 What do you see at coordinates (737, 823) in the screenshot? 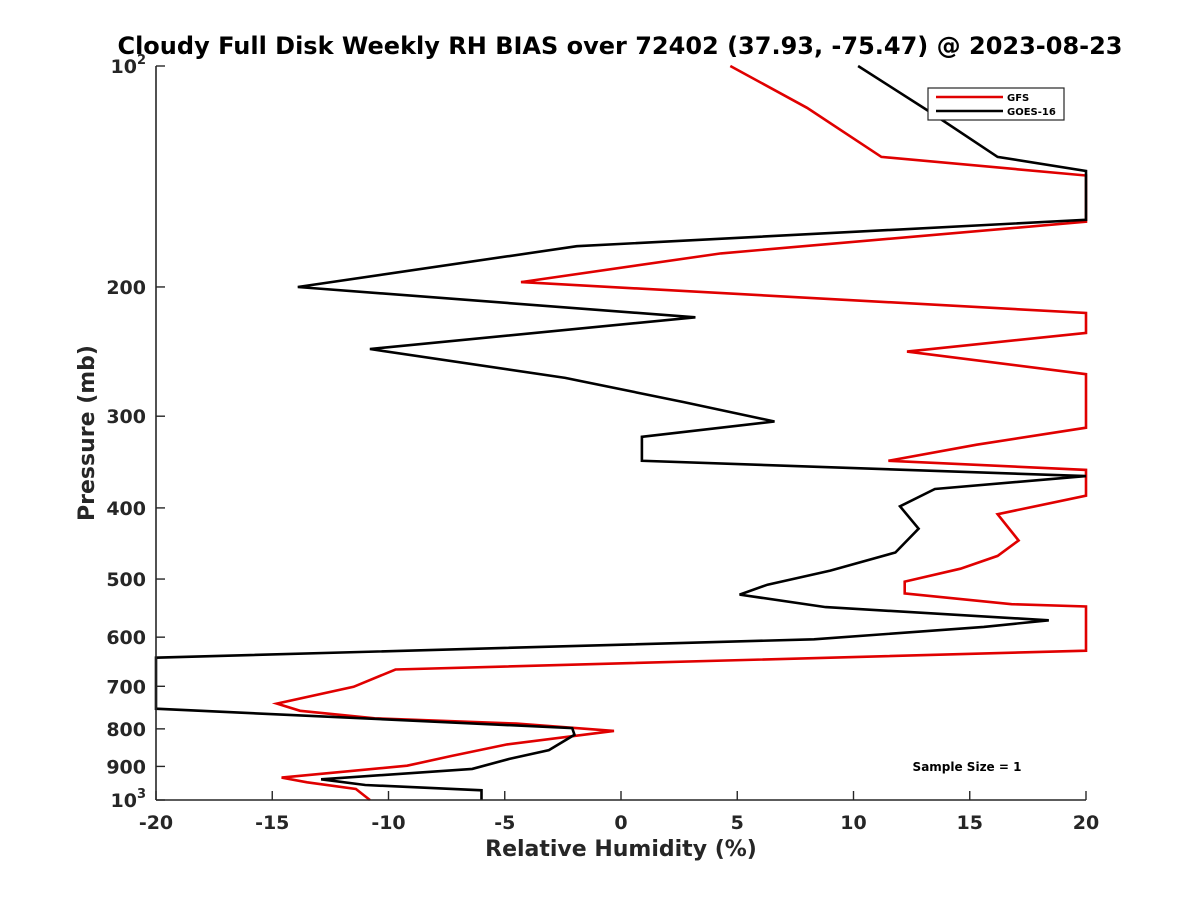
I see `x-tick-label: 5` at bounding box center [737, 823].